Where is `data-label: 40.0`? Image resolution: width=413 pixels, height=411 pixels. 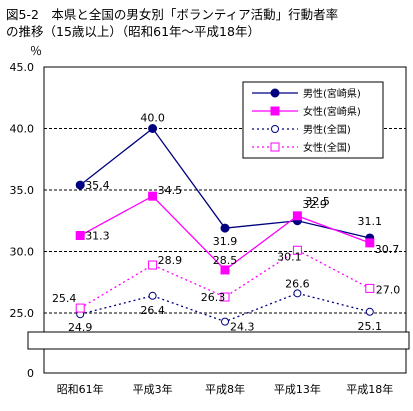 data-label: 40.0 is located at coordinates (152, 118).